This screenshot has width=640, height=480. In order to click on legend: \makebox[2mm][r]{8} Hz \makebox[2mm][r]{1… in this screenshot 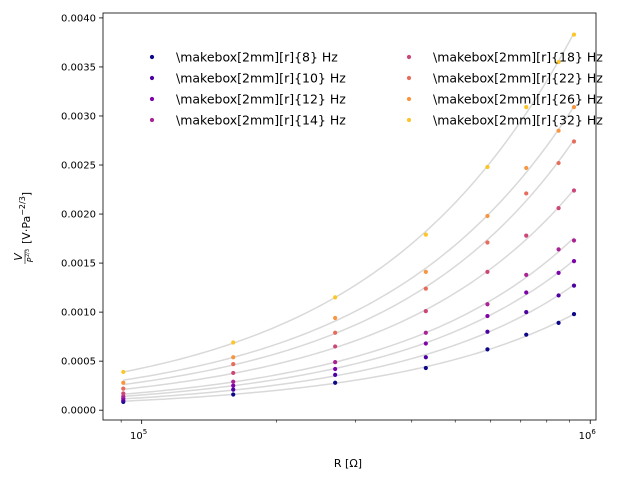, I will do `click(376, 89)`.